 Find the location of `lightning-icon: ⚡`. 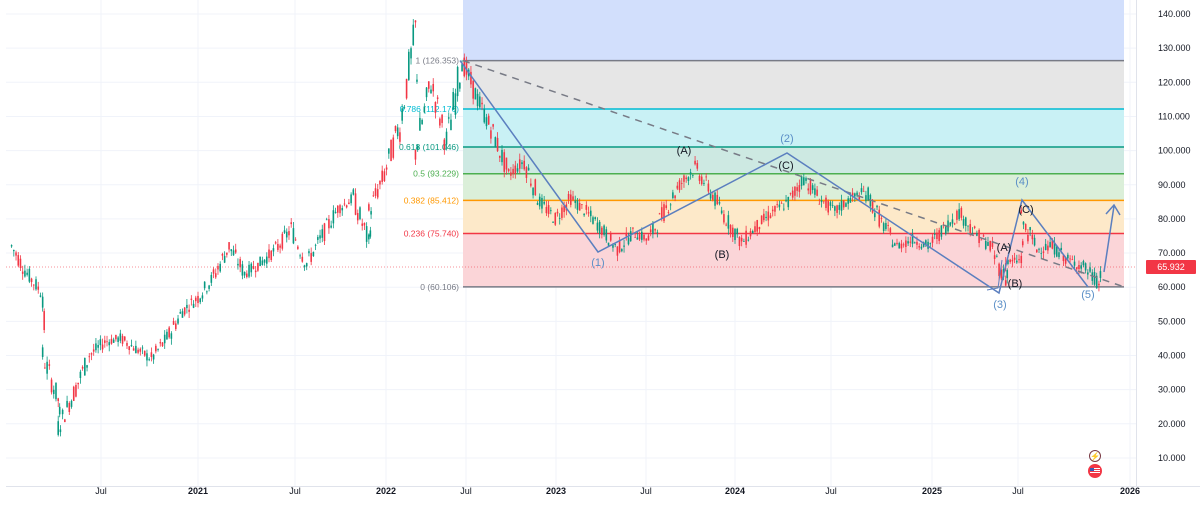

lightning-icon: ⚡ is located at coordinates (1095, 456).